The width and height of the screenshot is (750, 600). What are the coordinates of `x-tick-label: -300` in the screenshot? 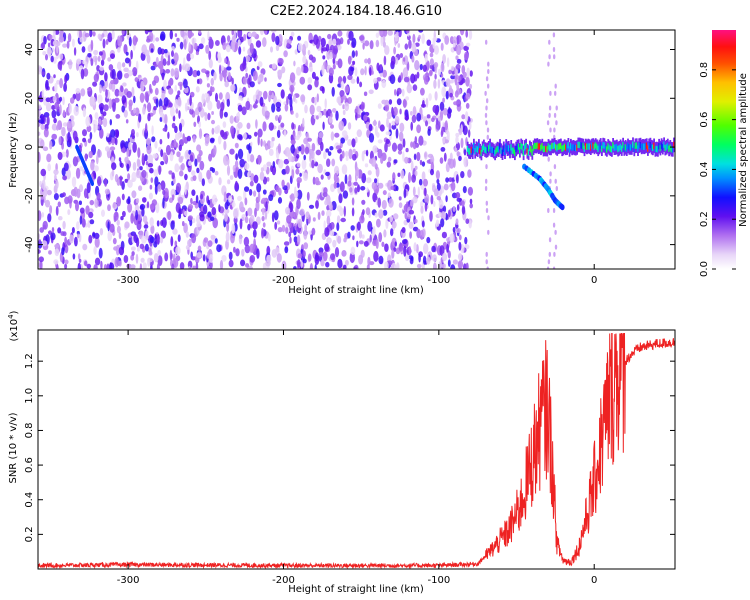 It's located at (128, 280).